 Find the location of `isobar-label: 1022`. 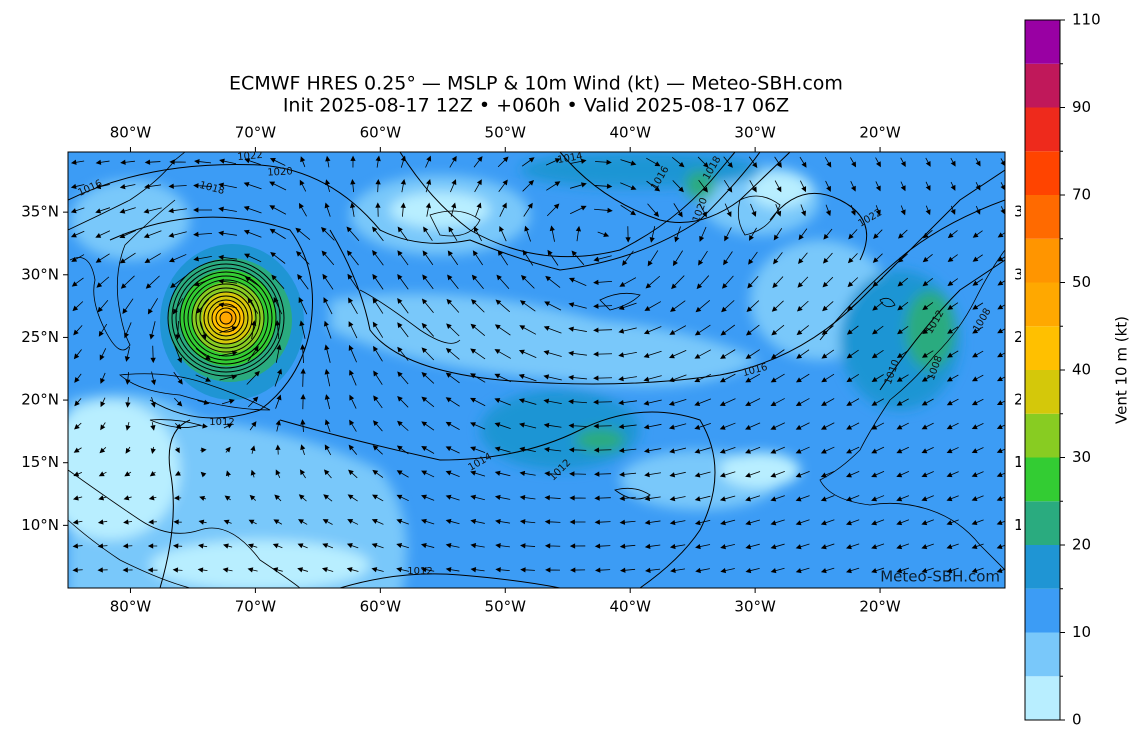

isobar-label: 1022 is located at coordinates (250, 156).